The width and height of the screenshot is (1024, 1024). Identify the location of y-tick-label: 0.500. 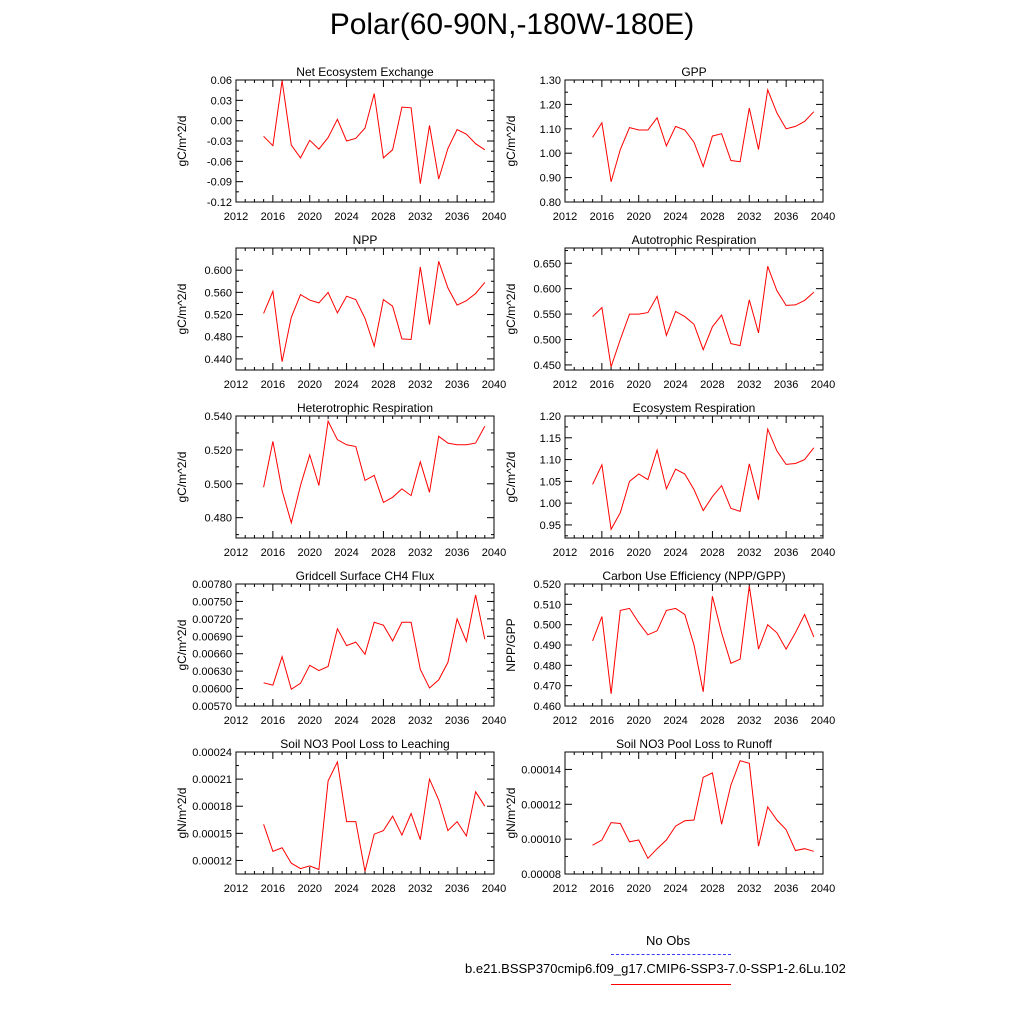
(218, 485).